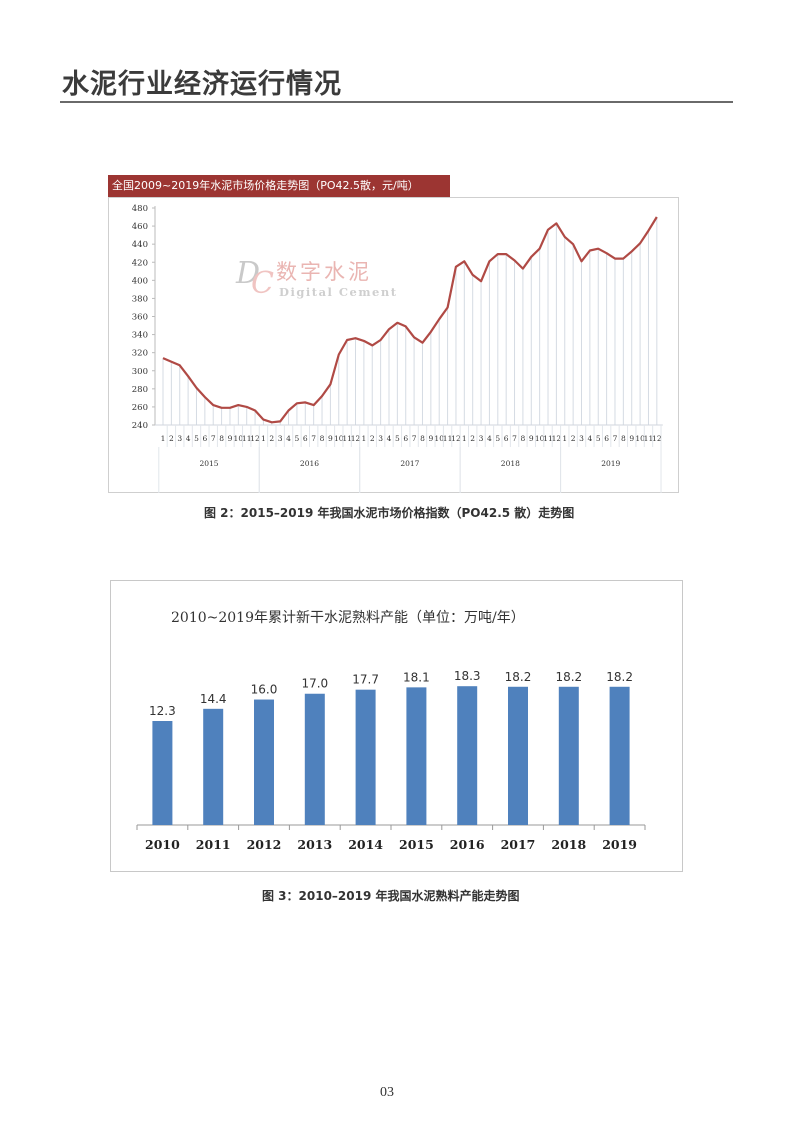  Describe the element at coordinates (410, 320) in the screenshot. I see `price-line` at that location.